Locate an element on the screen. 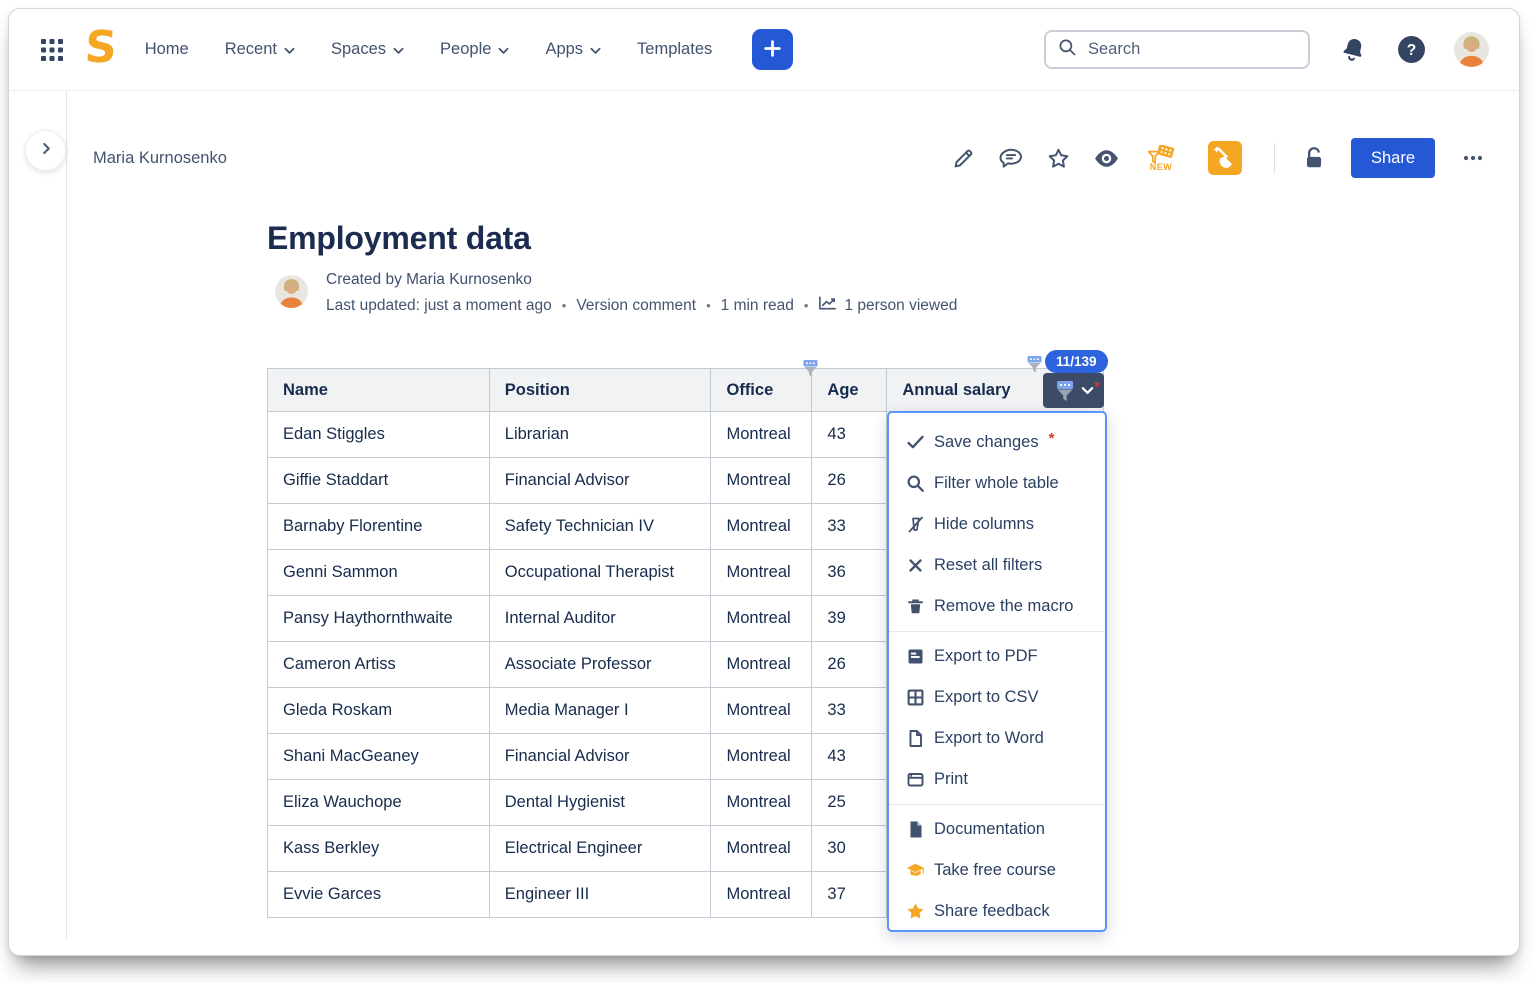 This screenshot has height=983, width=1536. hide-columns-icon is located at coordinates (915, 524).